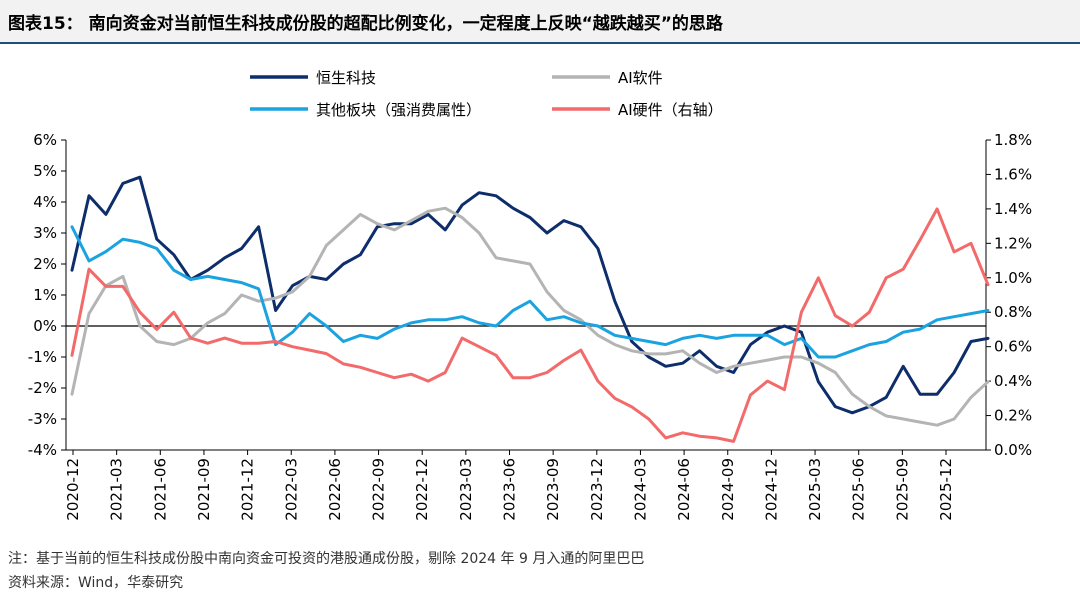  What do you see at coordinates (1013, 209) in the screenshot?
I see `right-tick-label: 1.4%` at bounding box center [1013, 209].